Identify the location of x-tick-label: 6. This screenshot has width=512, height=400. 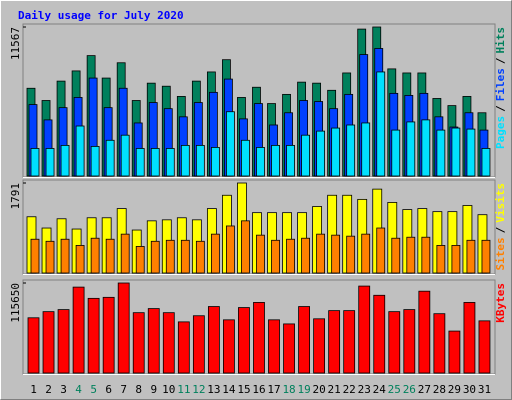
(108, 389).